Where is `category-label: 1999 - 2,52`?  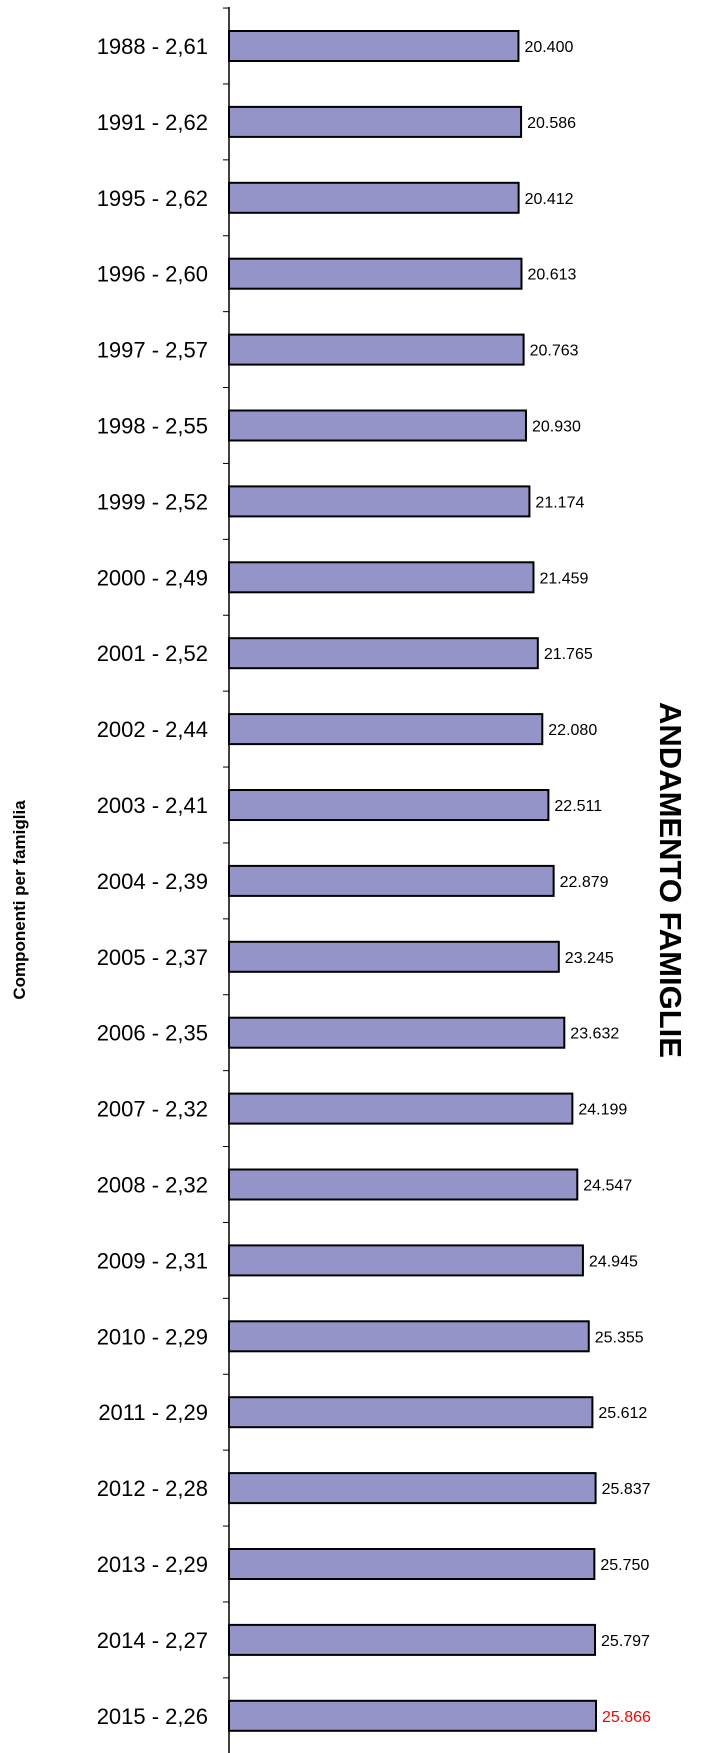 category-label: 1999 - 2,52 is located at coordinates (152, 501).